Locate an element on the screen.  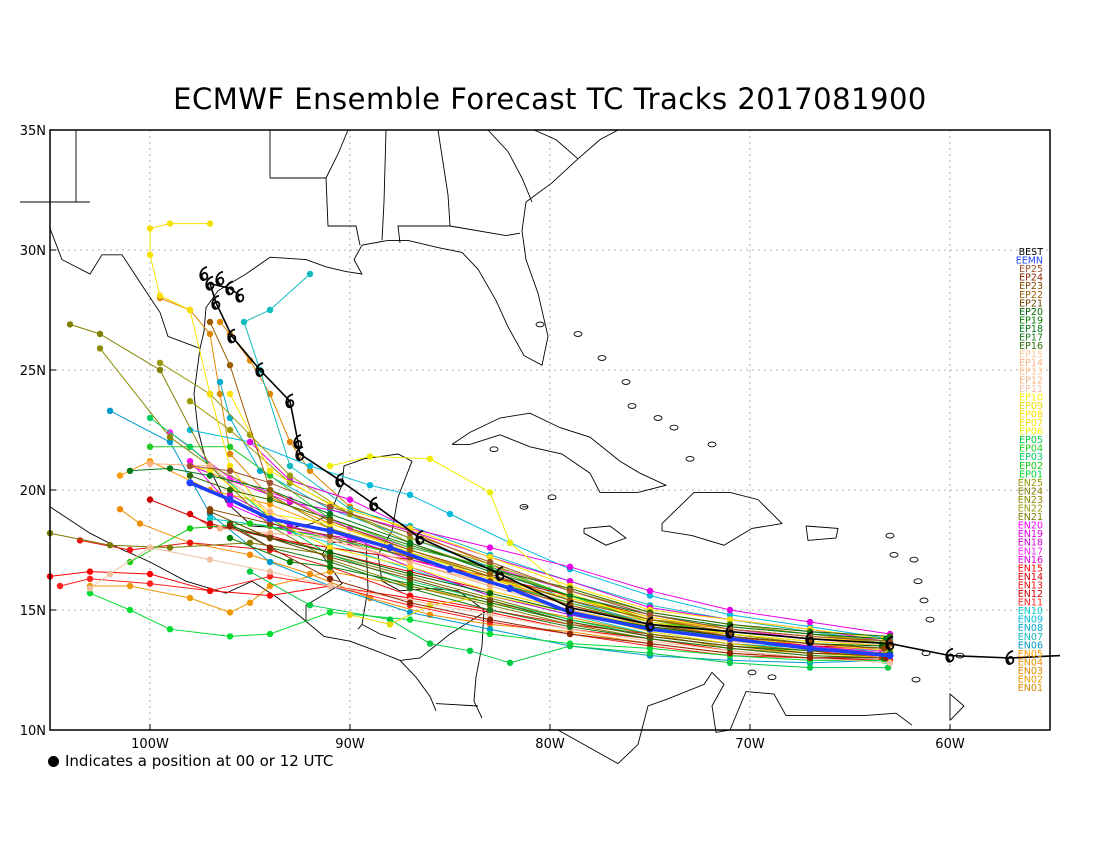
legend-entry: EN03 is located at coordinates (1030, 671).